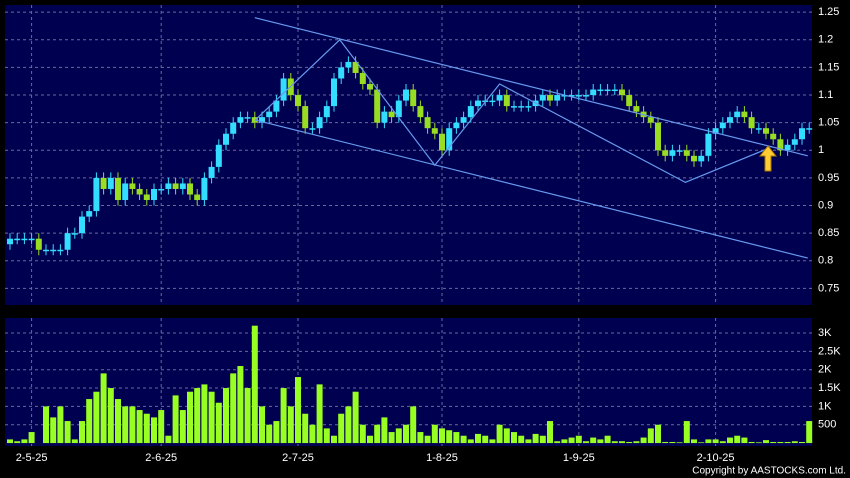 The image size is (850, 478). What do you see at coordinates (825, 261) in the screenshot?
I see `y-tick-label: 0.8` at bounding box center [825, 261].